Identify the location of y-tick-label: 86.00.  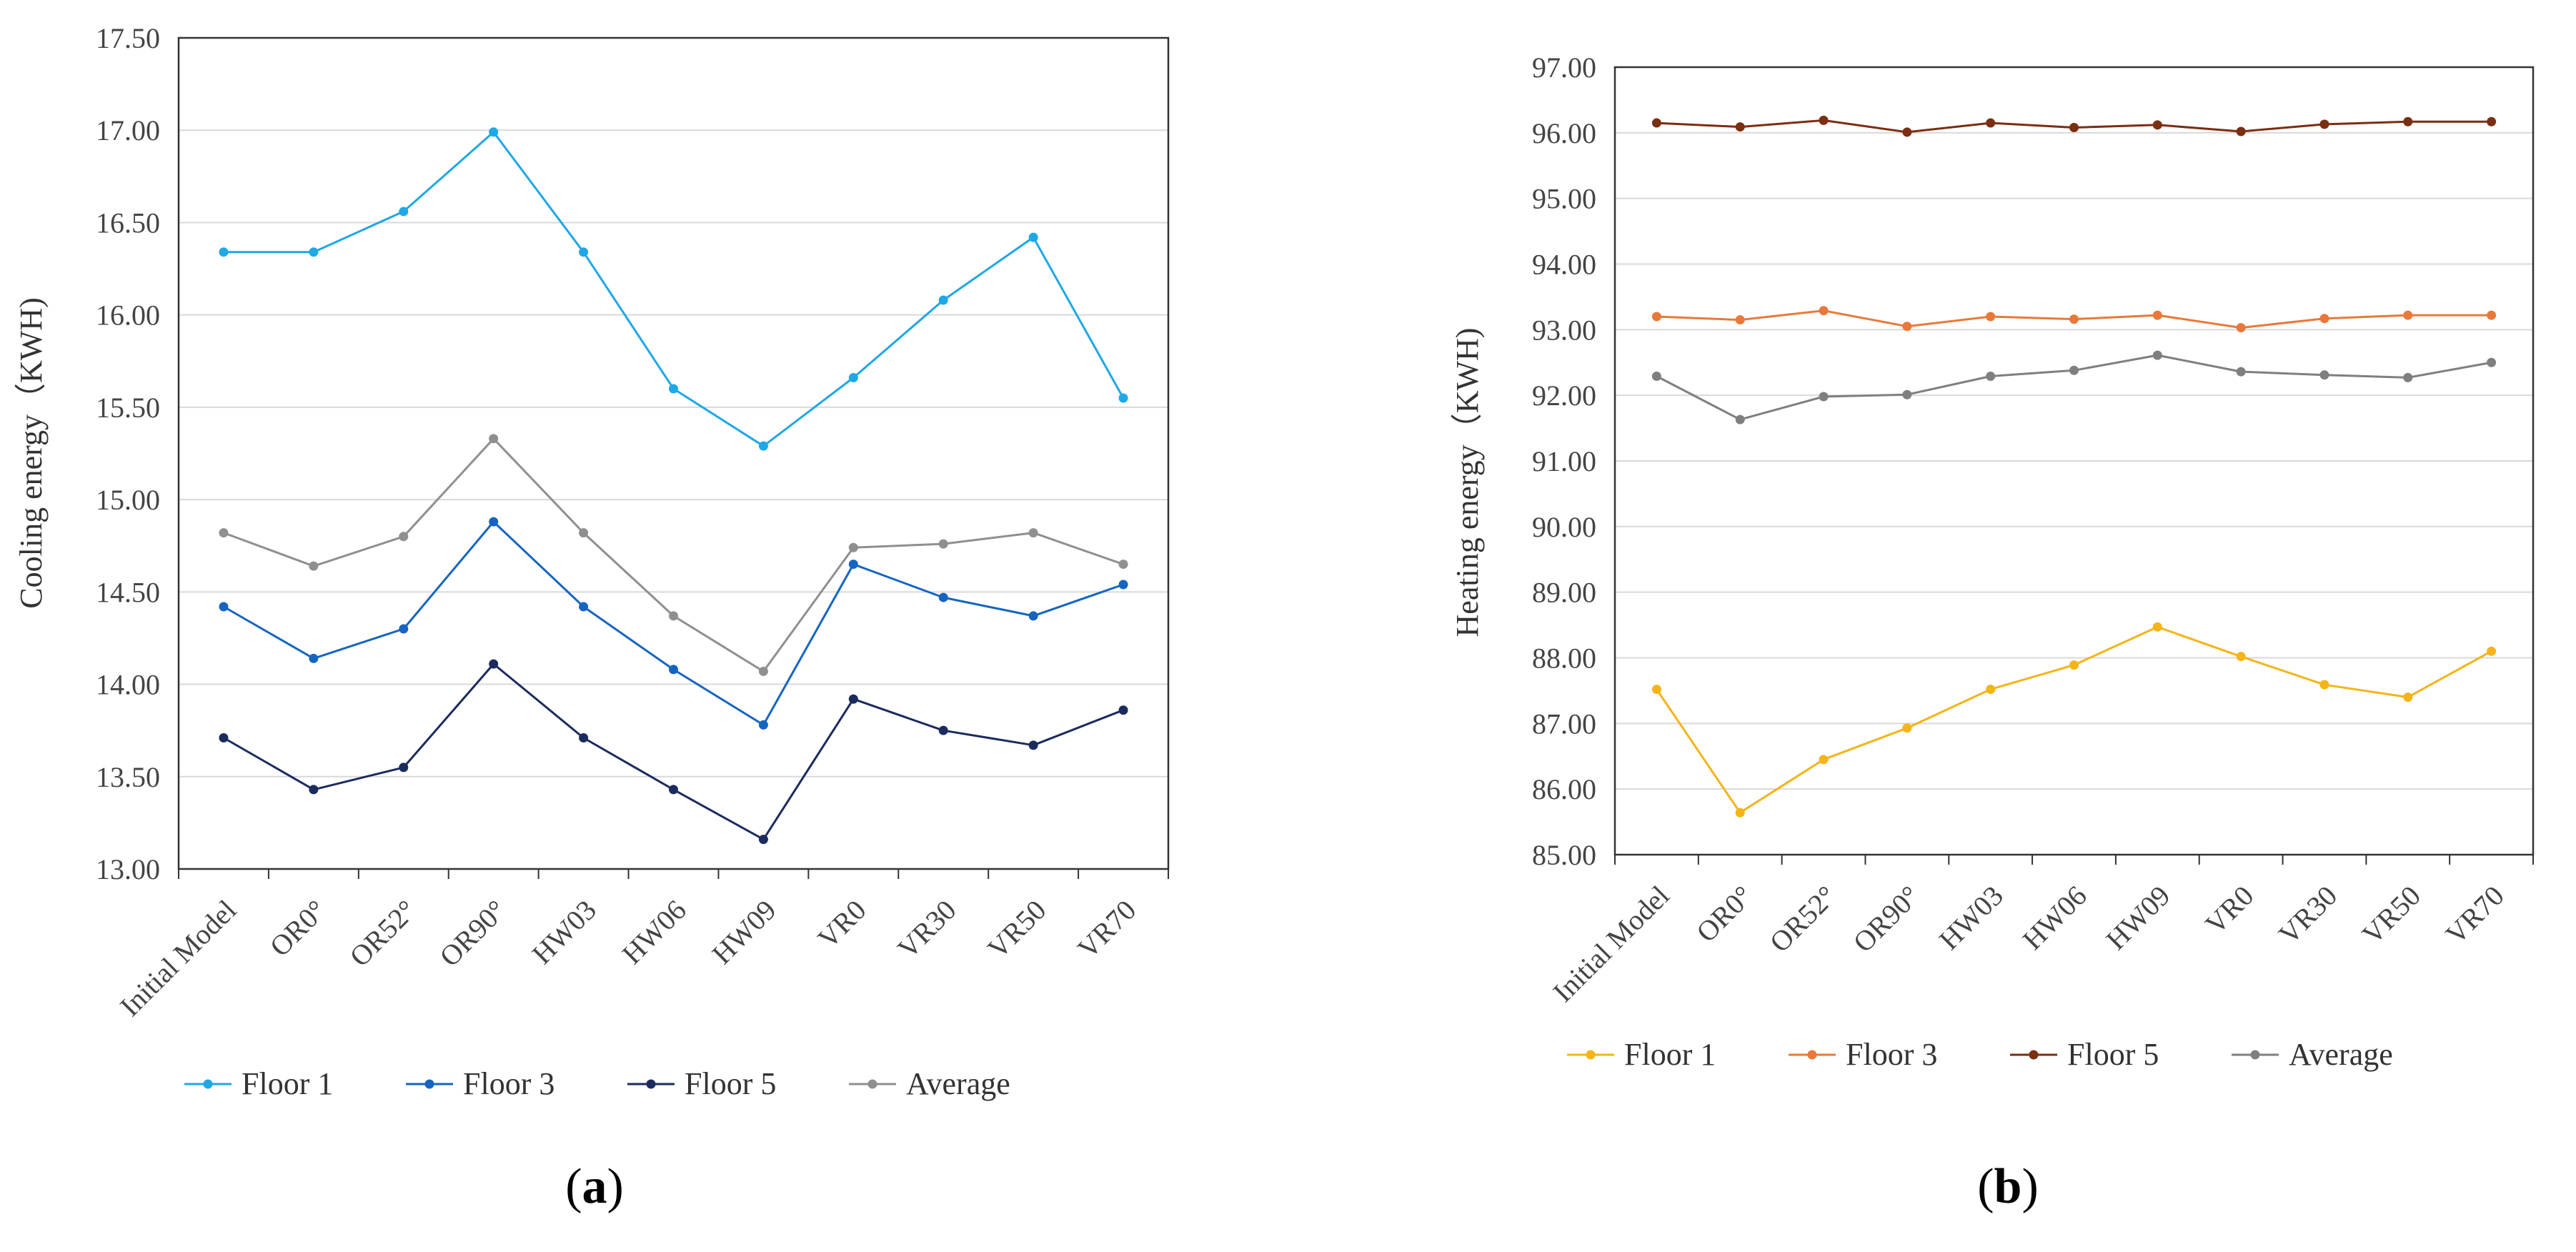
(1564, 789).